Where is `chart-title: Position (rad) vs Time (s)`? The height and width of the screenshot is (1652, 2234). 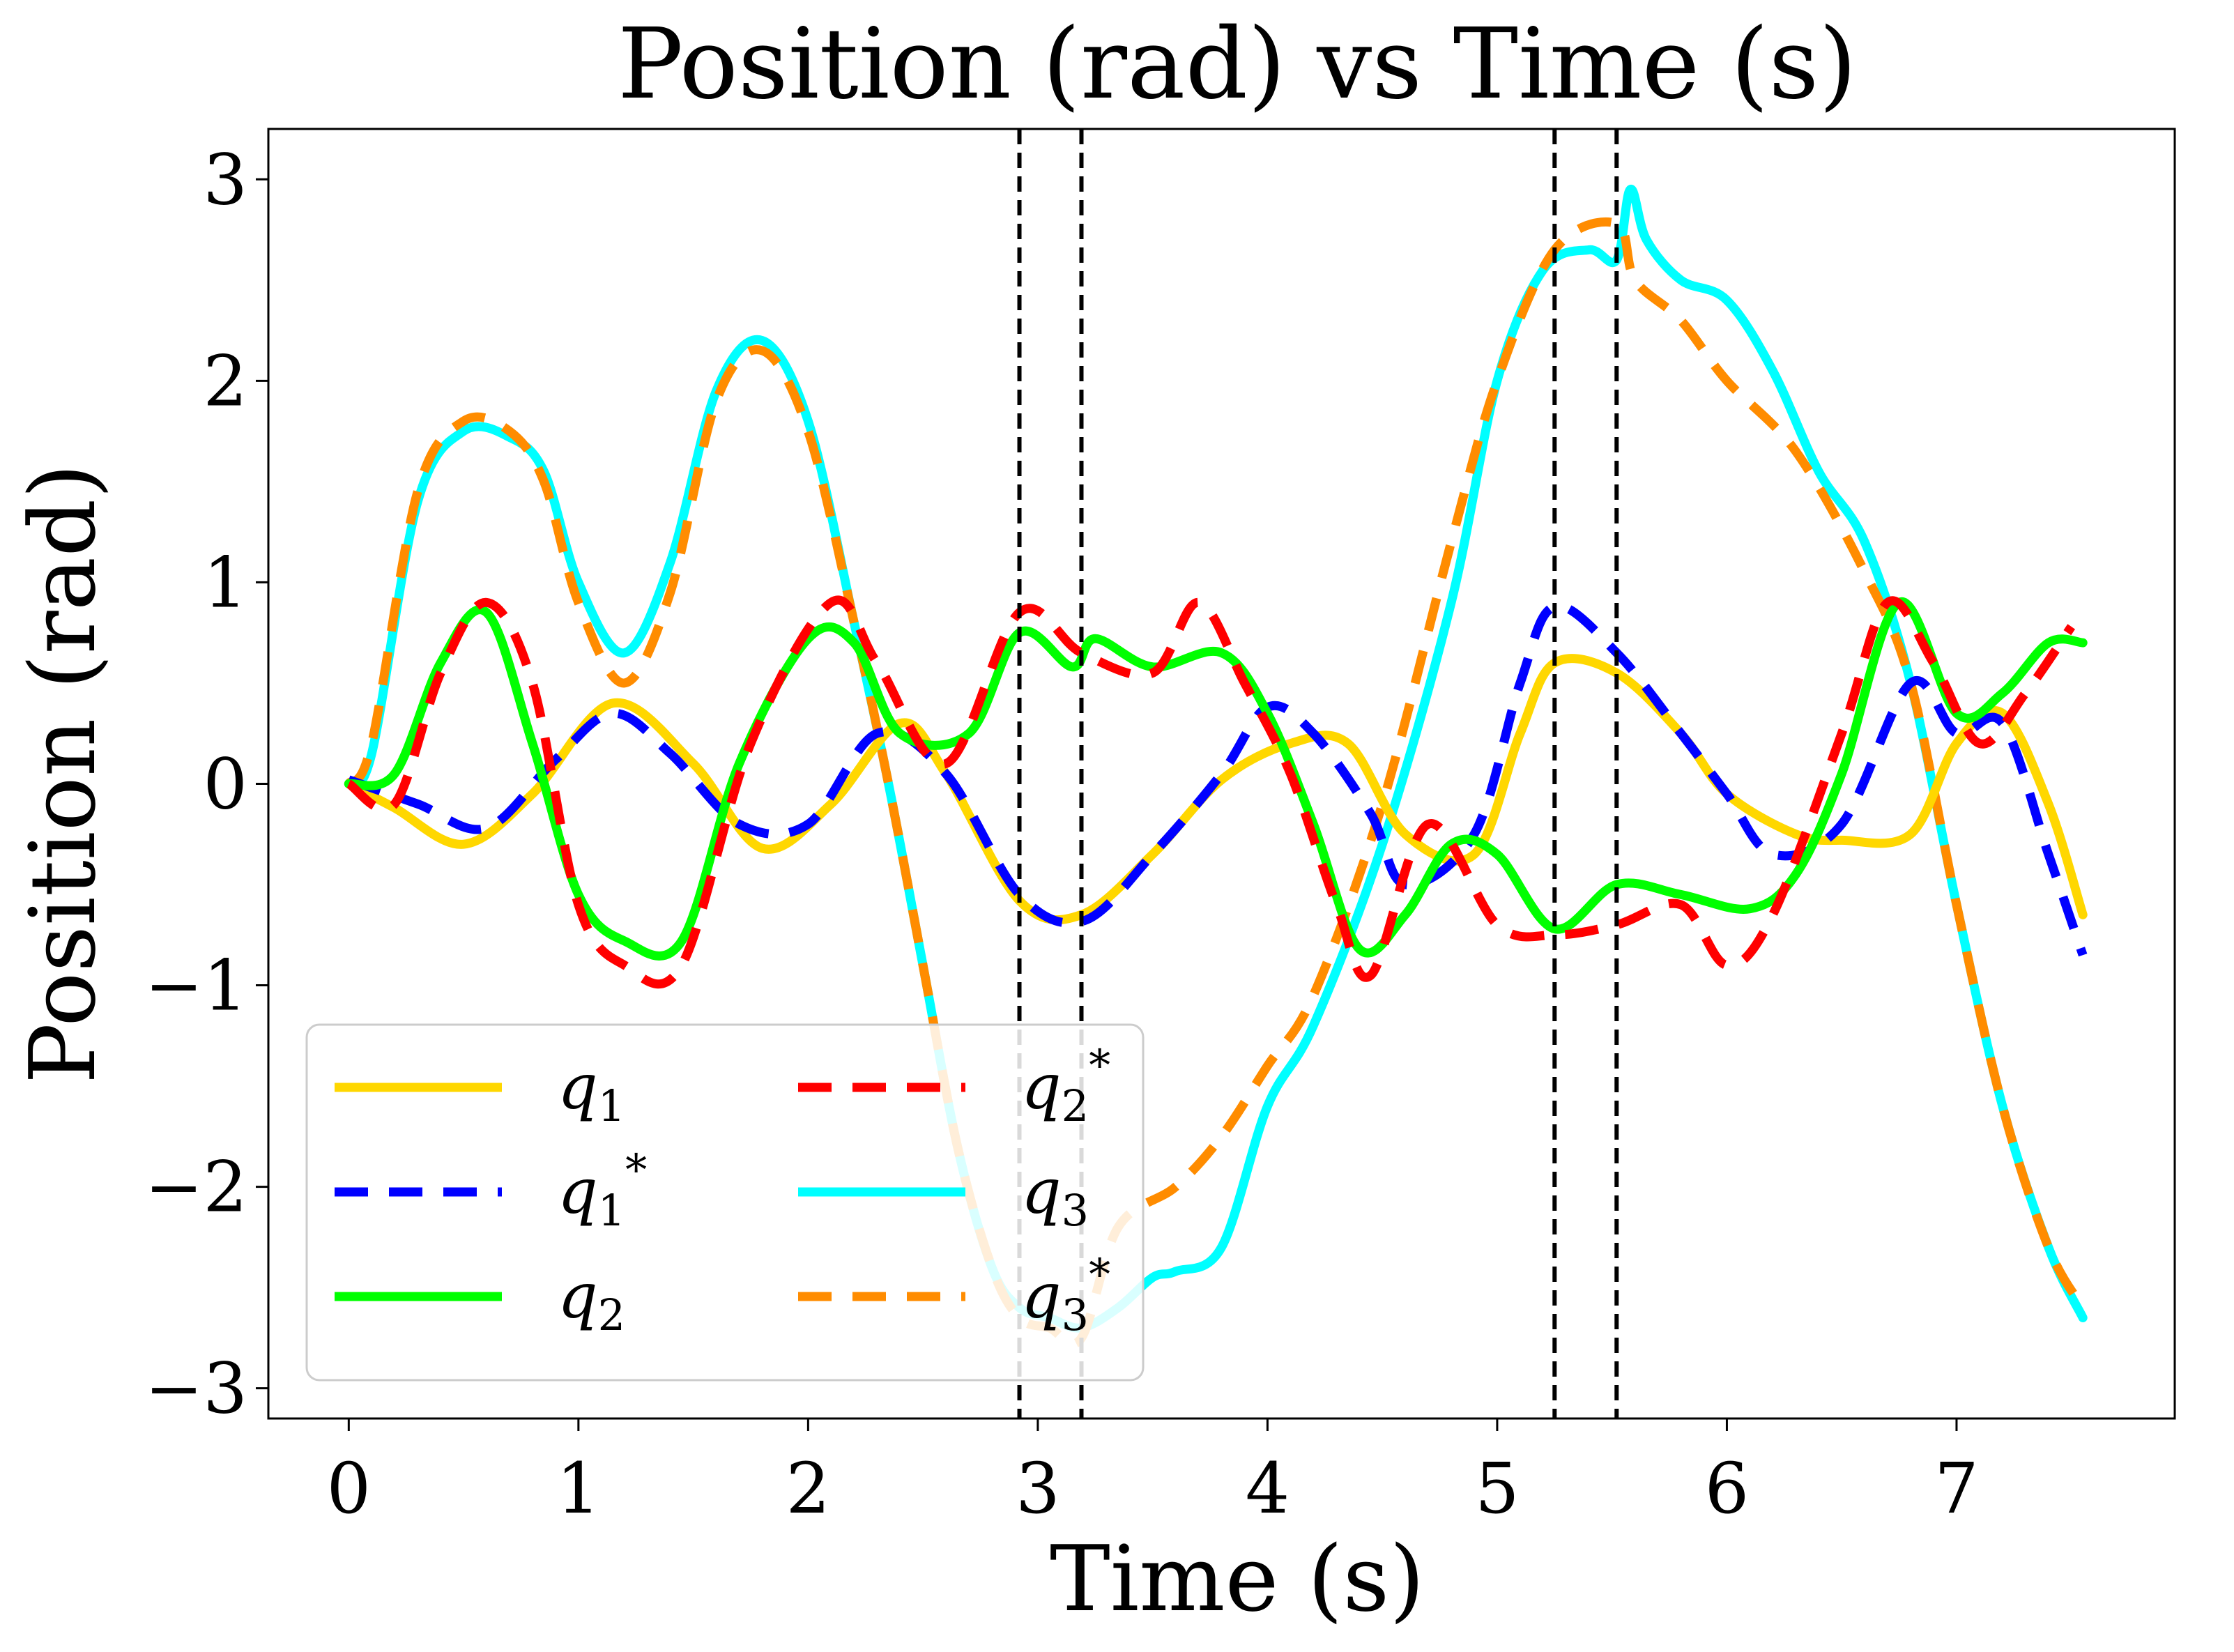
chart-title: Position (rad) vs Time (s) is located at coordinates (1237, 64).